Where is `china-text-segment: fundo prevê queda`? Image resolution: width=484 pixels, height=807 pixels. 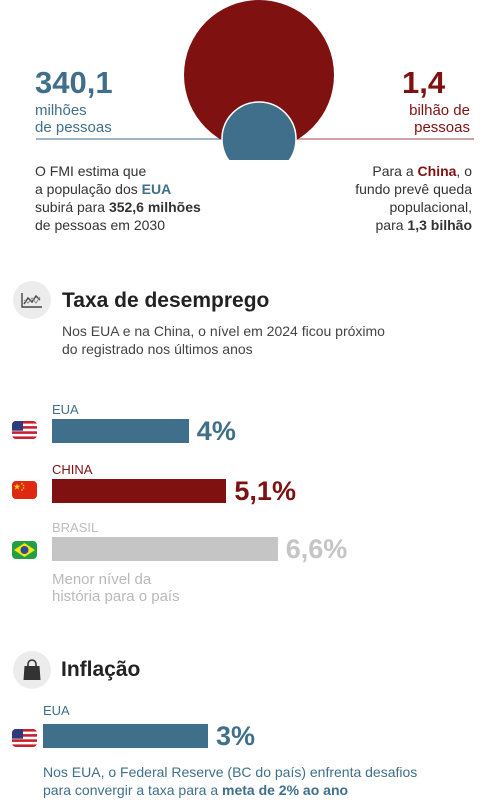 china-text-segment: fundo prevê queda is located at coordinates (413, 189).